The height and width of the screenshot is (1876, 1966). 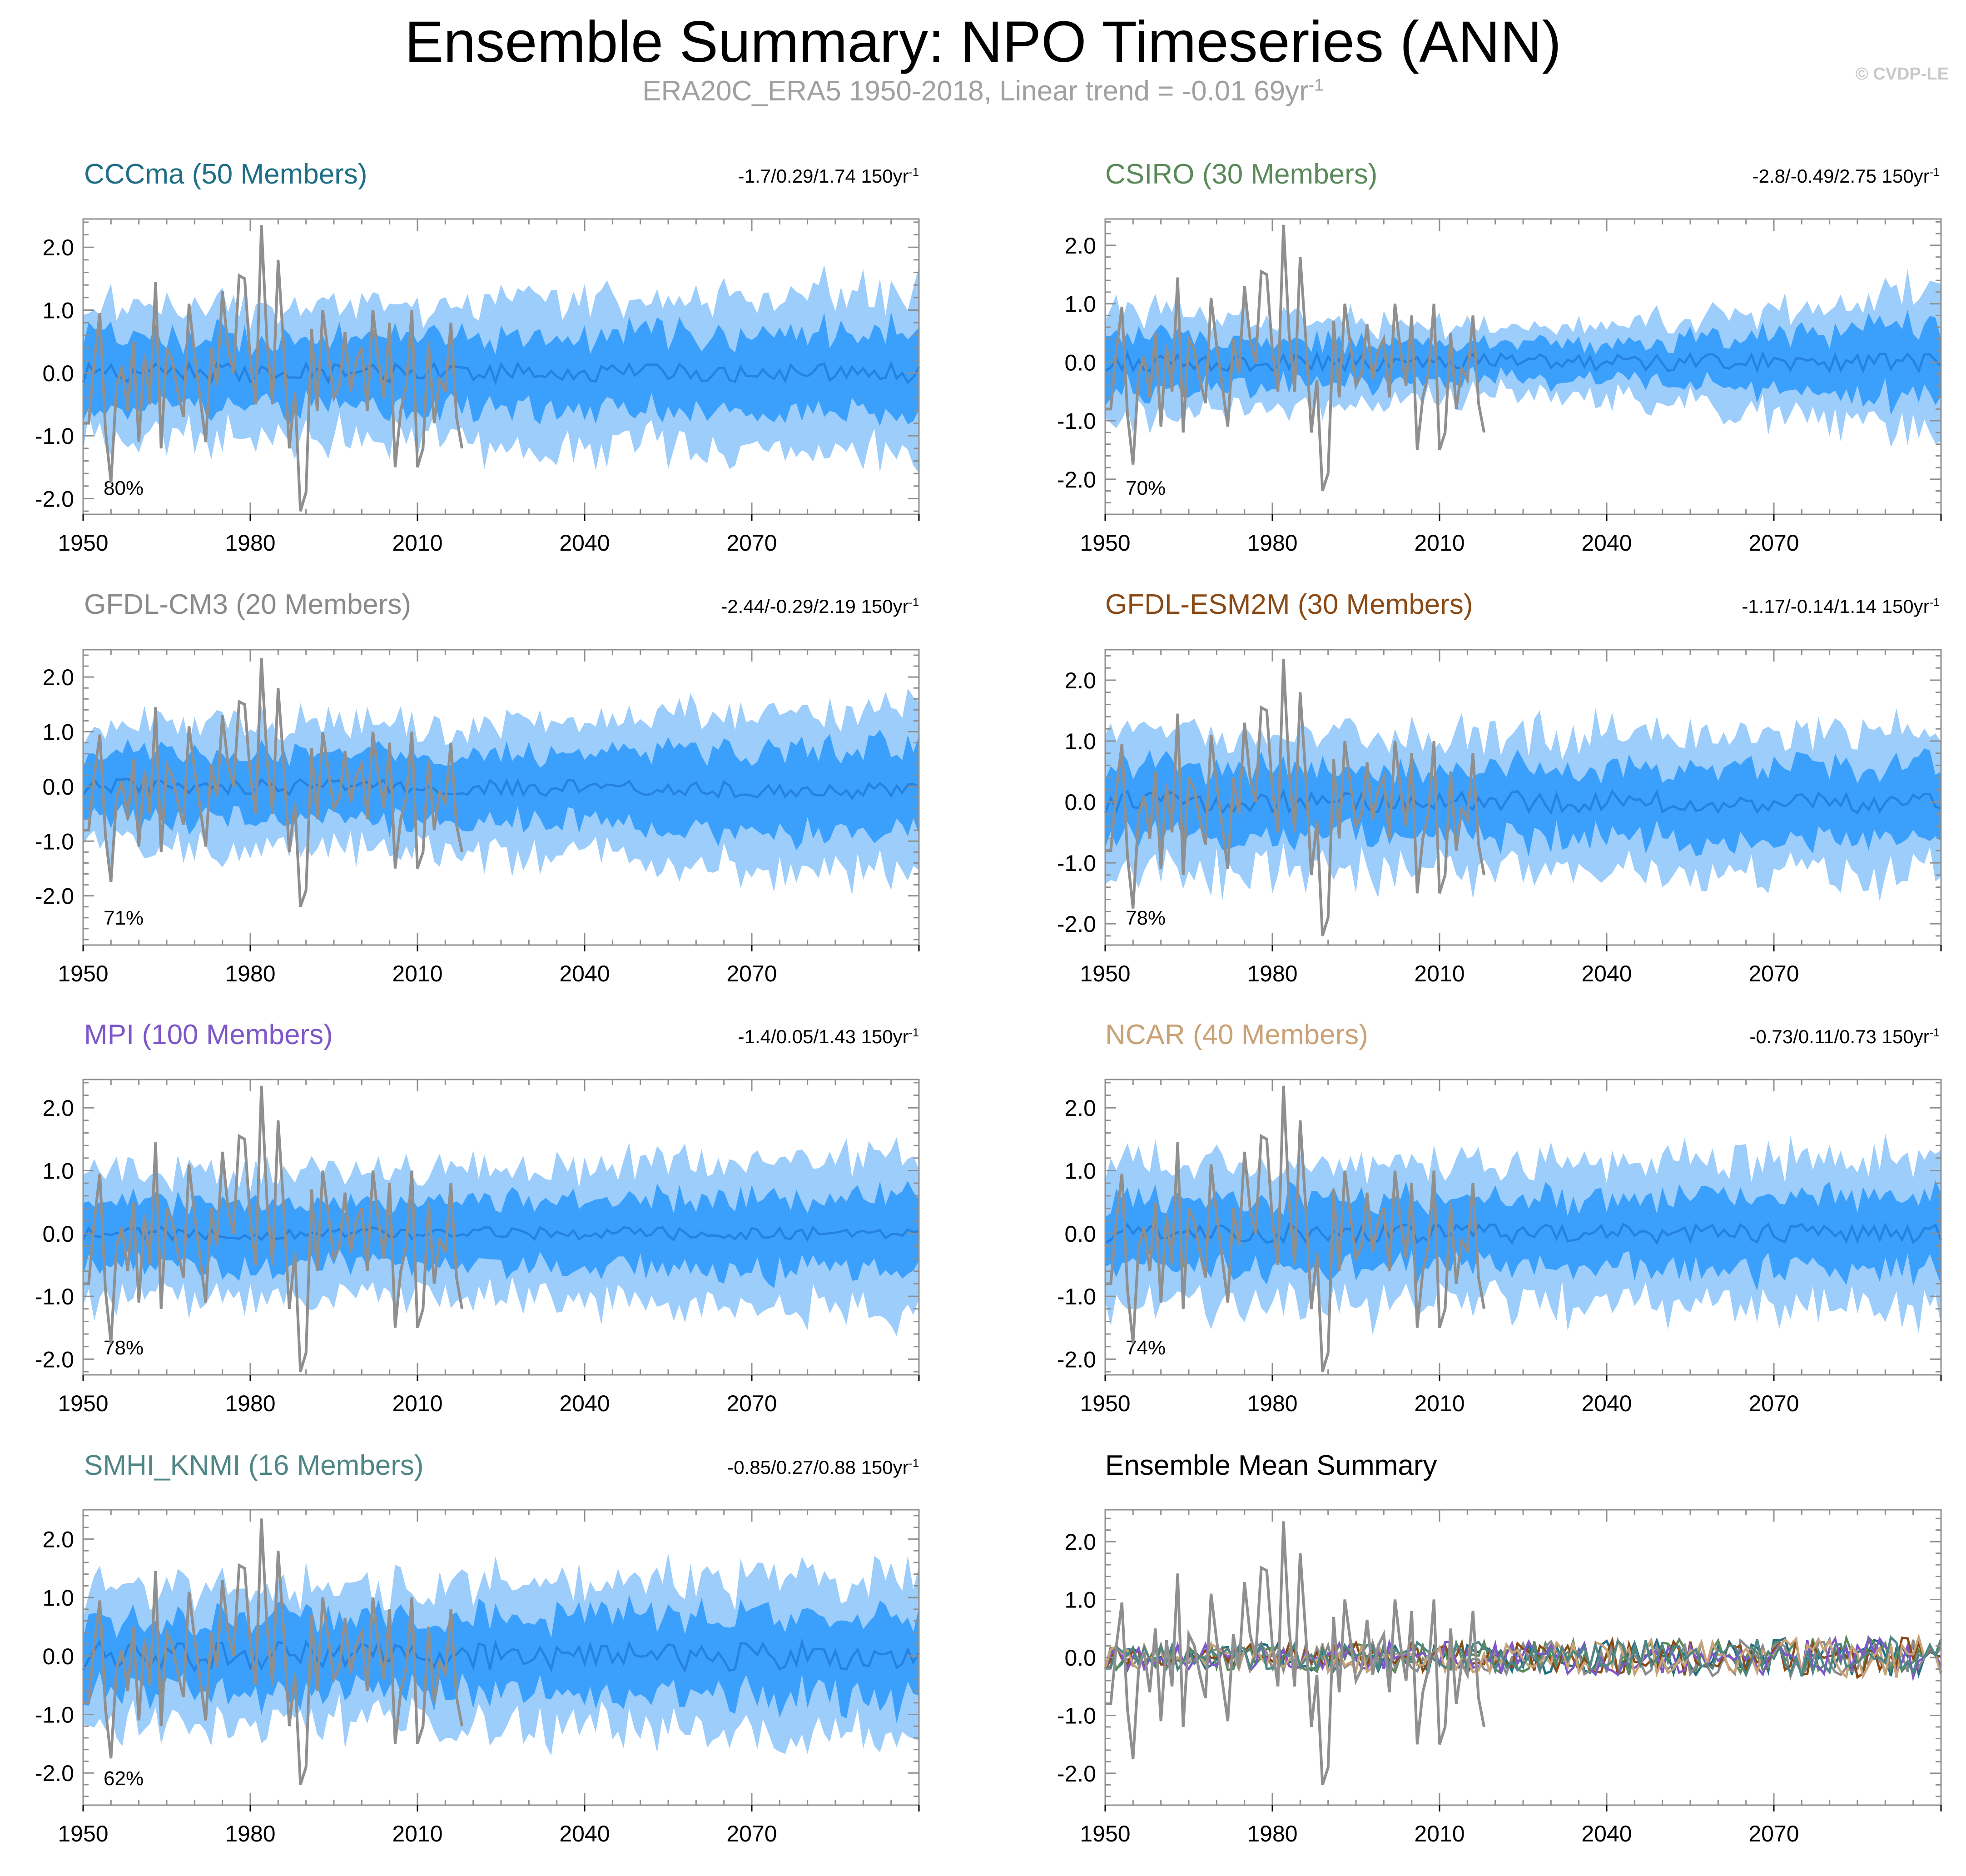 I want to click on panel-summary: 2.0 1.0 0.0 -1.0 -2.0 1950 1980 2010 2040 2070, so click(x=1499, y=1677).